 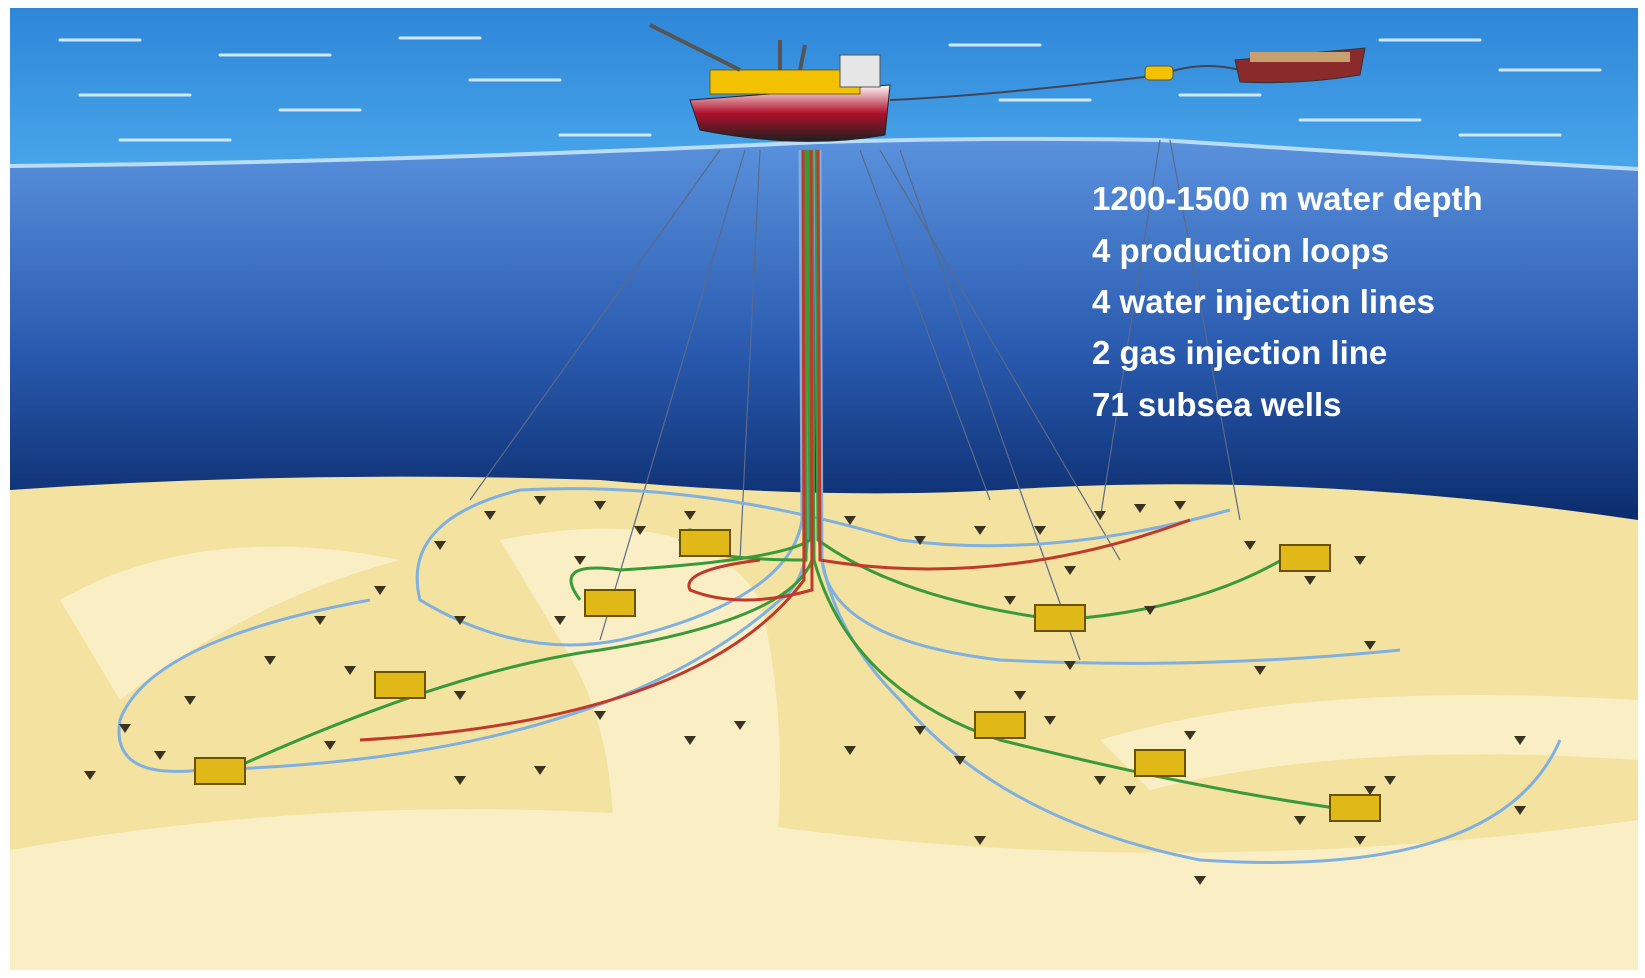 What do you see at coordinates (1127, 74) in the screenshot?
I see `buoy-and-shuttle-tanker` at bounding box center [1127, 74].